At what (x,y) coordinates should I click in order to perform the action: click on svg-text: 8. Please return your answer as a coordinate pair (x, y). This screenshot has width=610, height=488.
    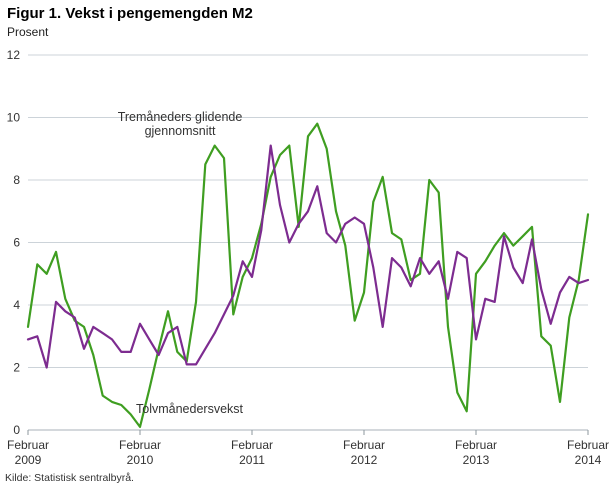
    Looking at the image, I should click on (16, 180).